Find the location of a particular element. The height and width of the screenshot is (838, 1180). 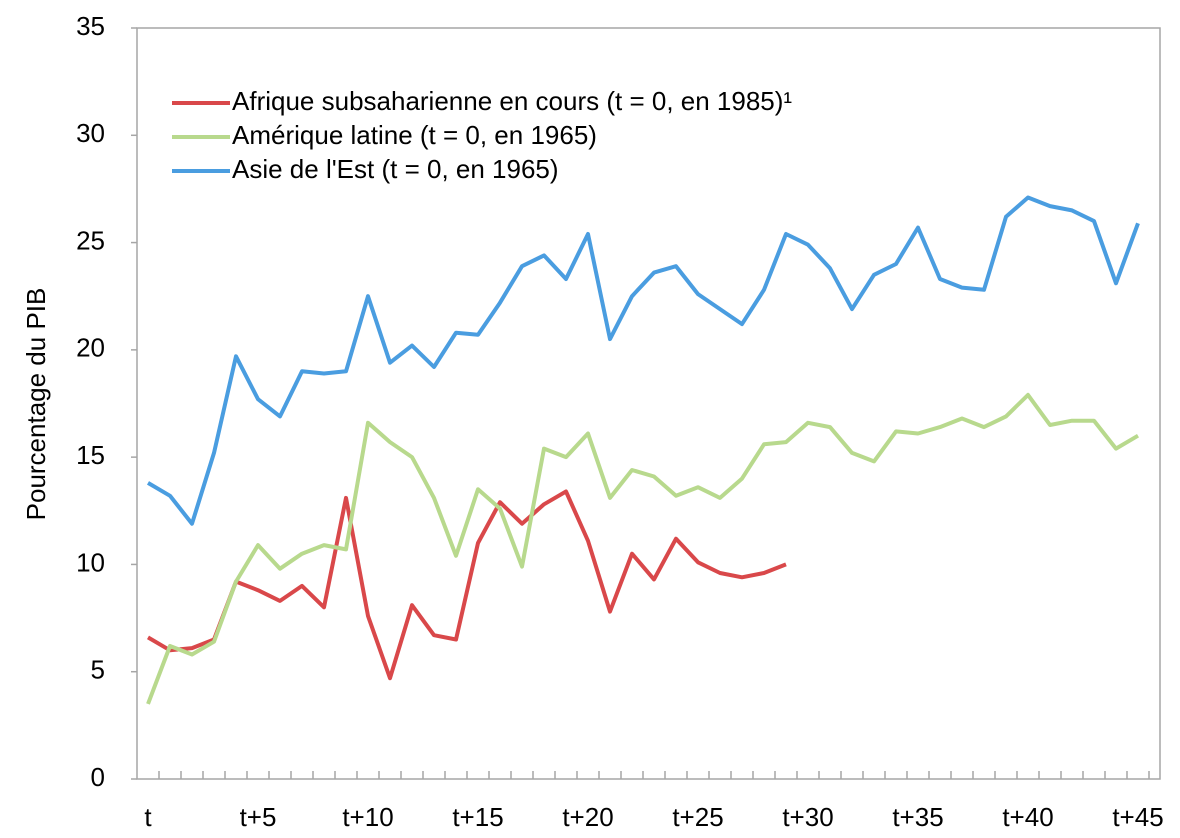

x-tick-label: t+20 is located at coordinates (587, 817).